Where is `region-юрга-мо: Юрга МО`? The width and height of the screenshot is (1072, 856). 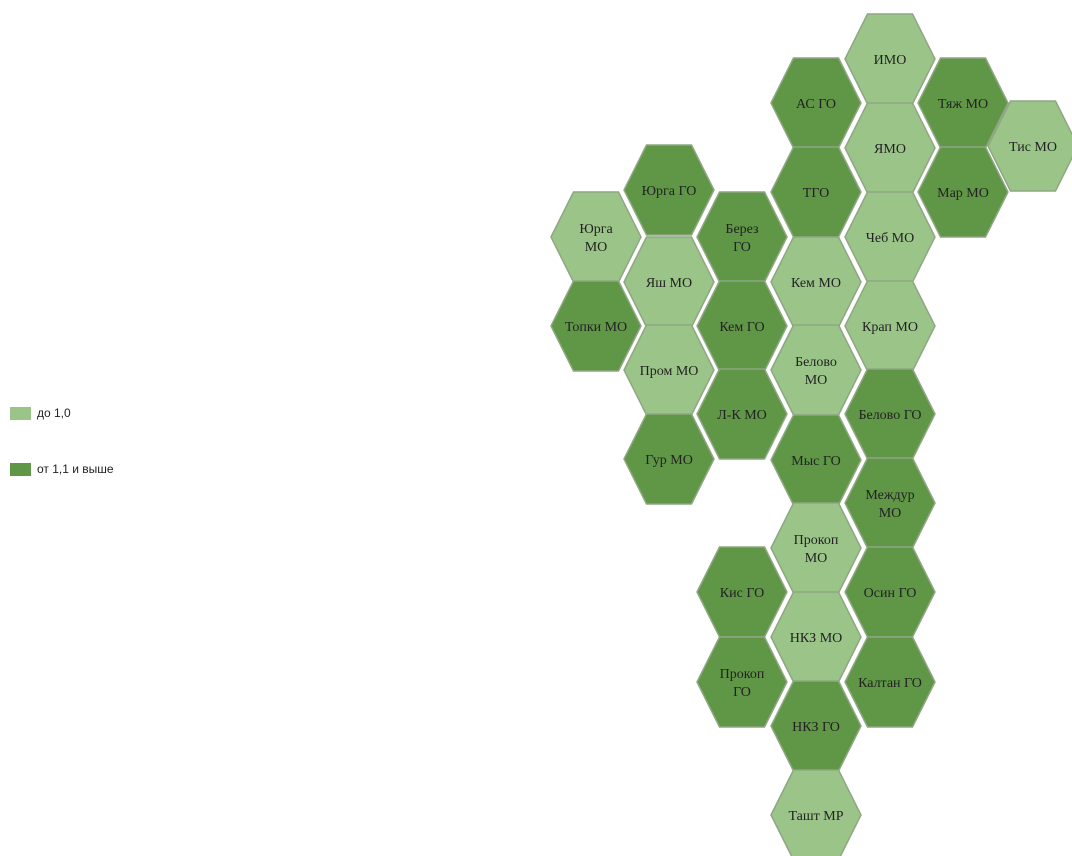 region-юрга-мо: Юрга МО is located at coordinates (596, 237).